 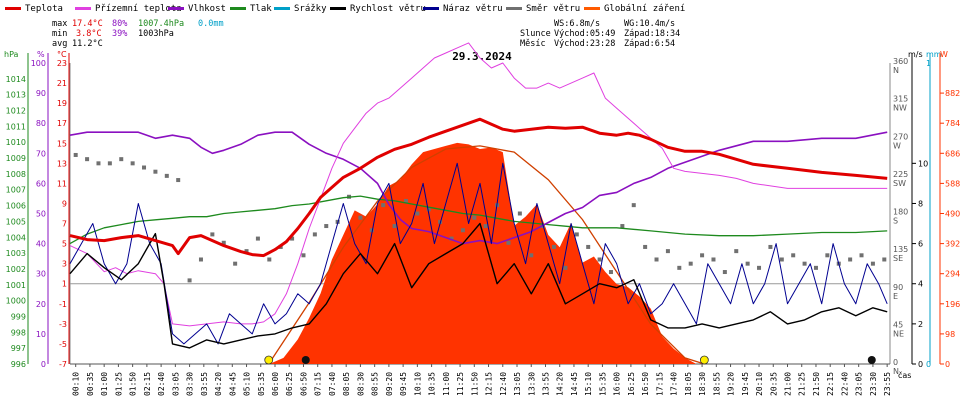 I want to click on direction-tick-label: 315, so click(x=900, y=99).